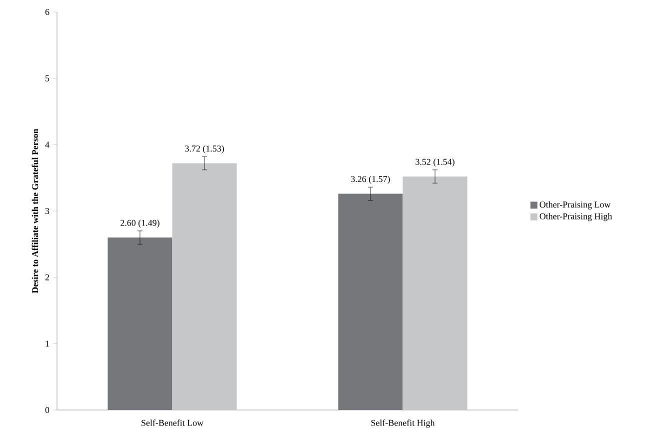  What do you see at coordinates (47, 410) in the screenshot?
I see `y-tick-label: 0` at bounding box center [47, 410].